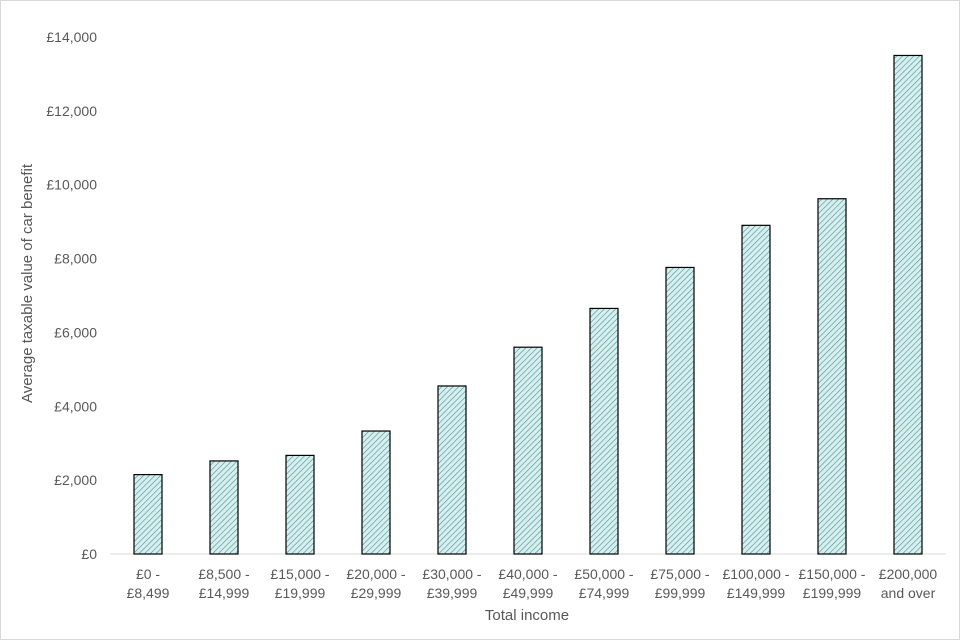 The height and width of the screenshot is (640, 960). Describe the element at coordinates (908, 593) in the screenshot. I see `x-tick-label: and over` at that location.